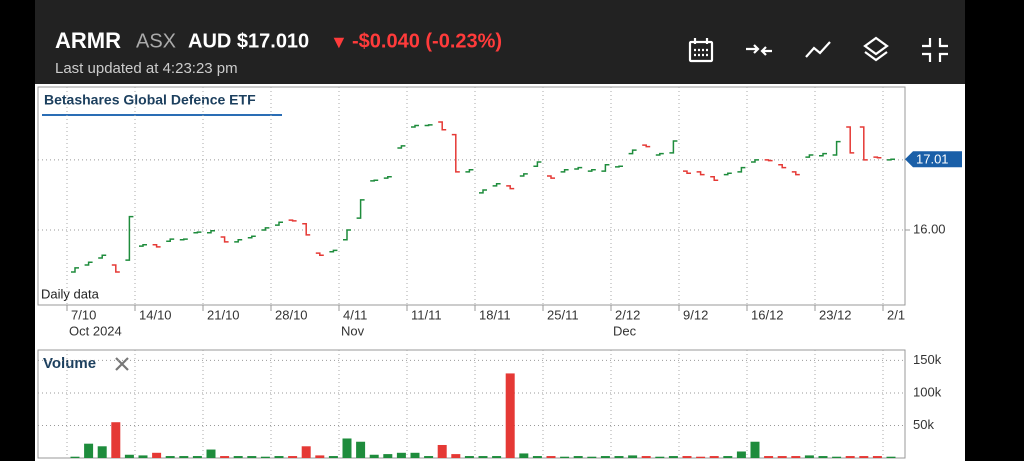  I want to click on x-tick-label: 11/11, so click(426, 314).